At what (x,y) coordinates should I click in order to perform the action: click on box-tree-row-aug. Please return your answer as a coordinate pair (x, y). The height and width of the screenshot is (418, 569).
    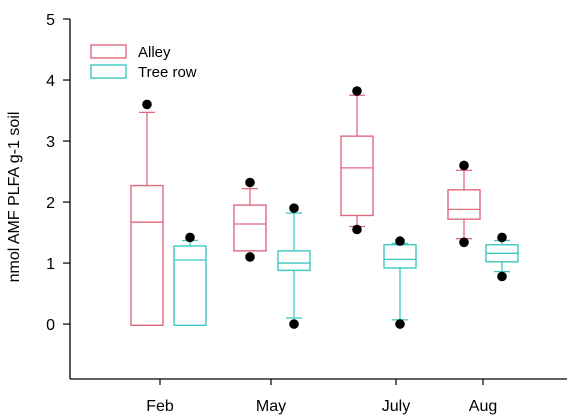
    Looking at the image, I should click on (502, 257).